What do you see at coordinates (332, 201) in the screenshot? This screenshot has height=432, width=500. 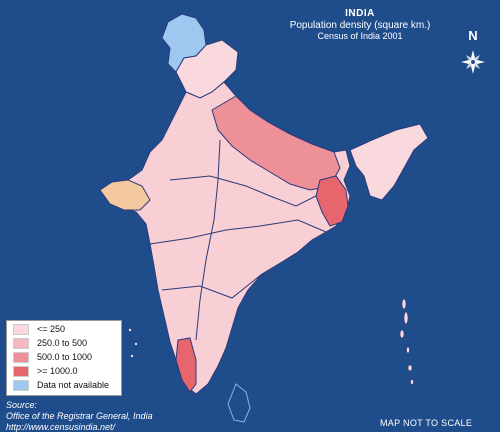 I see `bengal-region` at bounding box center [332, 201].